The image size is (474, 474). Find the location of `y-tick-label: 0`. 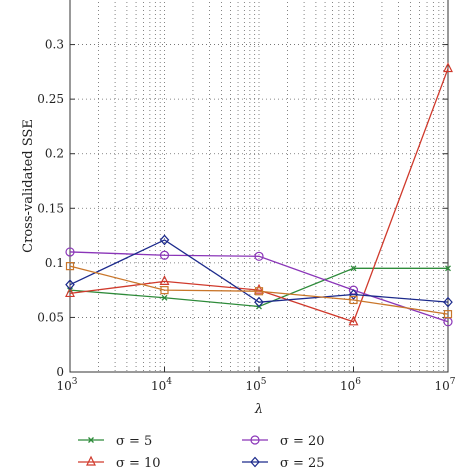

y-tick-label: 0 is located at coordinates (60, 372).